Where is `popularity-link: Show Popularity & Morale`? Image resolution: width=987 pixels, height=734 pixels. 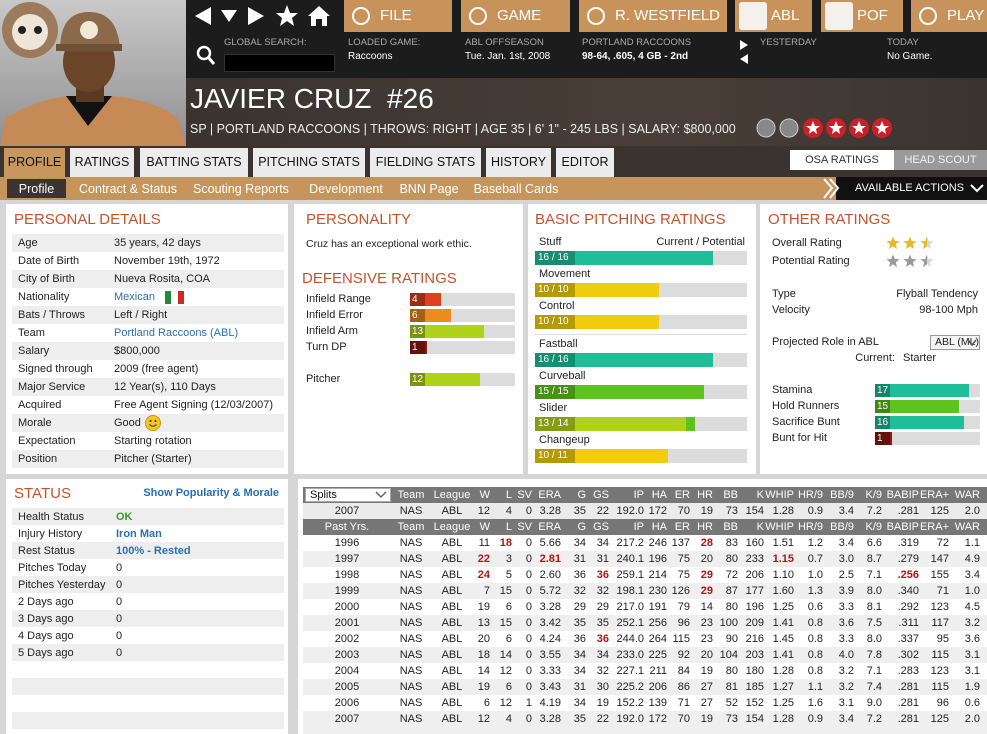
popularity-link: Show Popularity & Morale is located at coordinates (211, 493).